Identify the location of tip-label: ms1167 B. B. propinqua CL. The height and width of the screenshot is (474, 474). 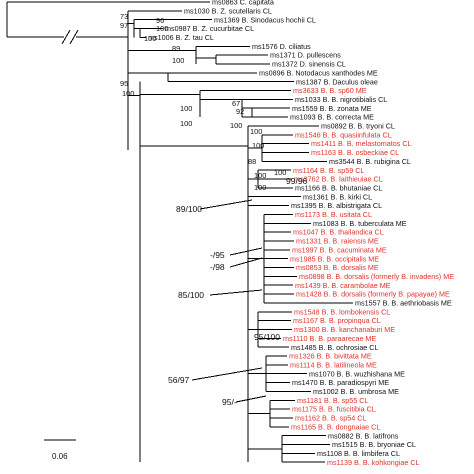
(337, 320).